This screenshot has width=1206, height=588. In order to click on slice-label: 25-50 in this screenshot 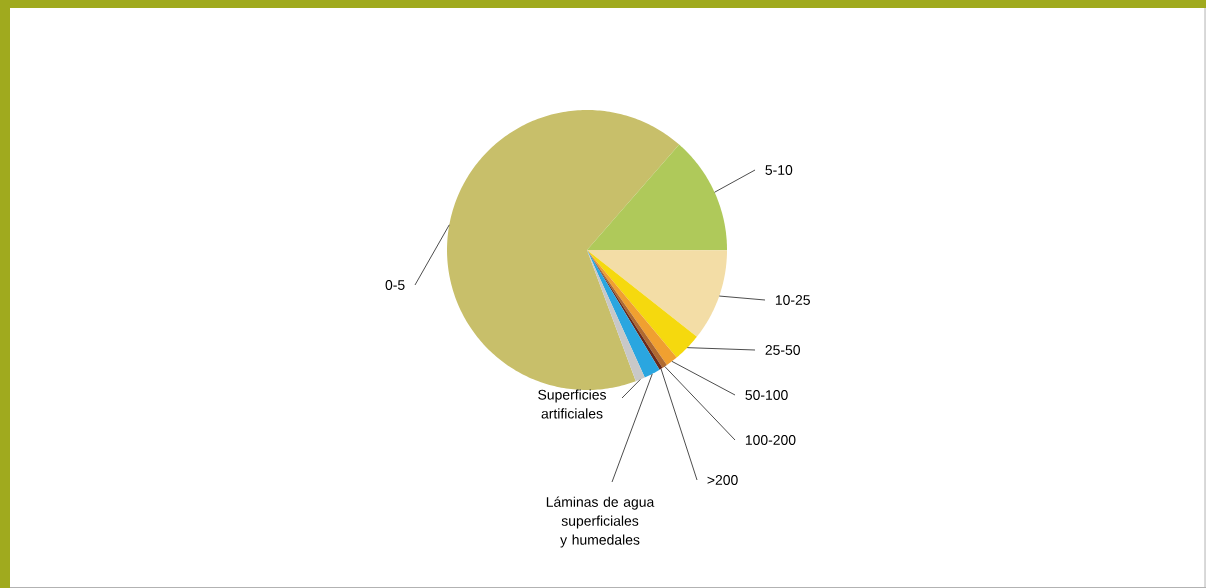, I will do `click(782, 350)`.